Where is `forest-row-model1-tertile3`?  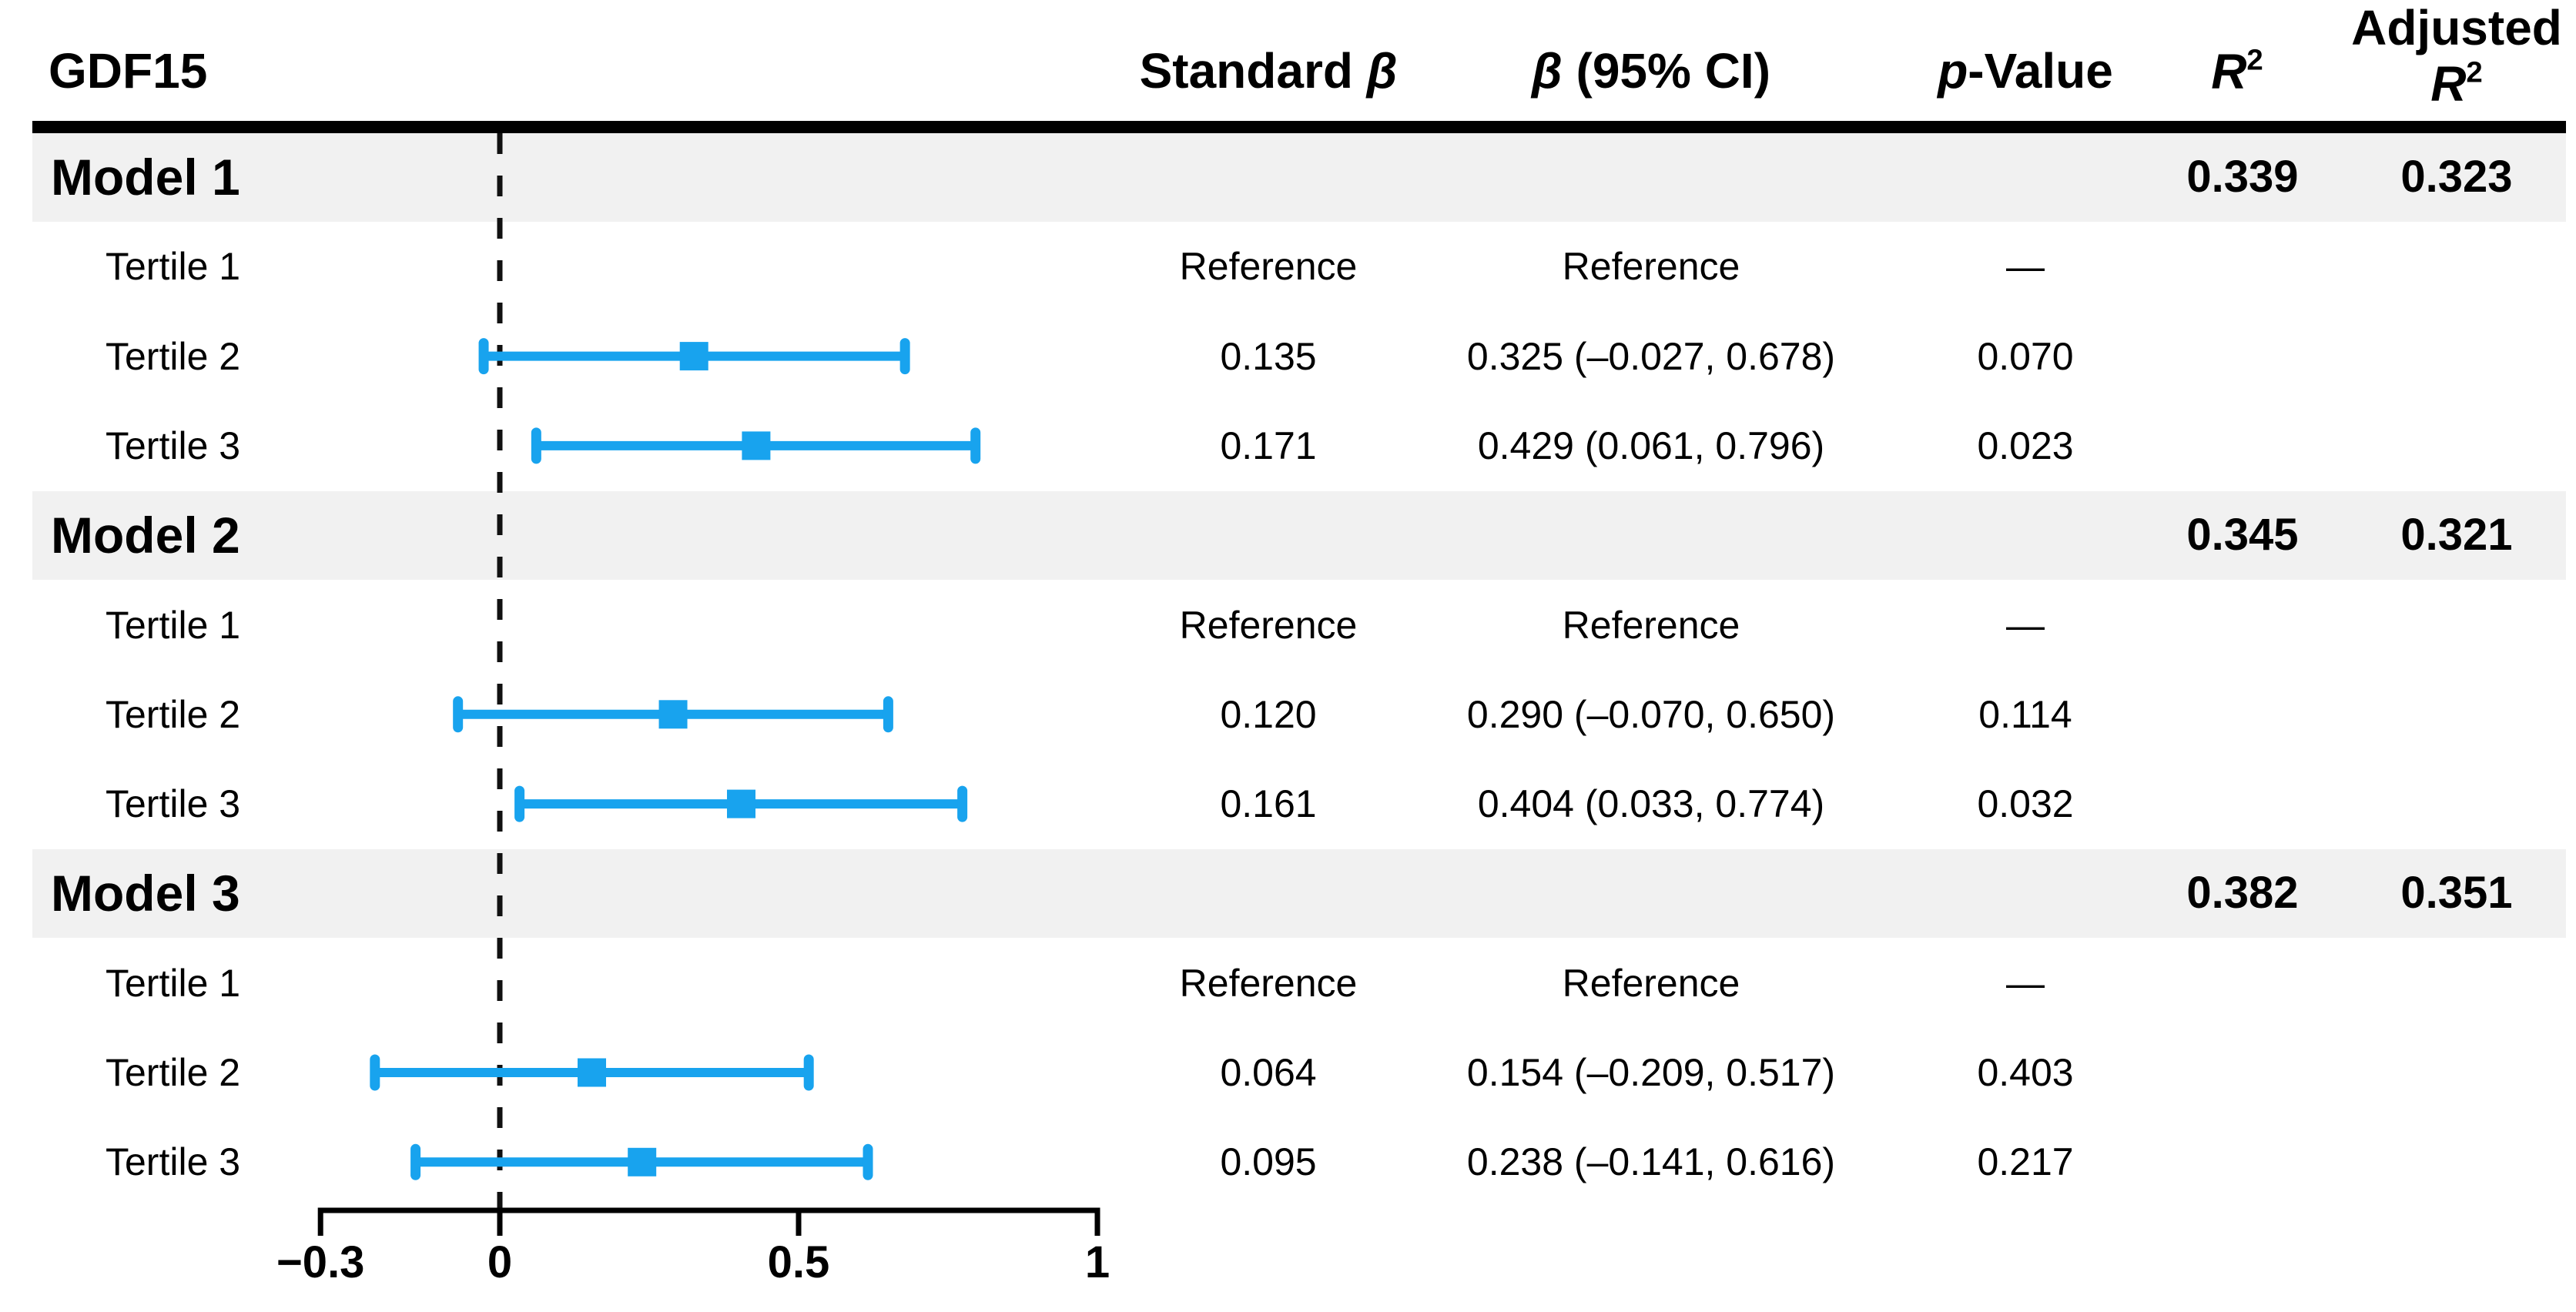 forest-row-model1-tertile3 is located at coordinates (756, 445).